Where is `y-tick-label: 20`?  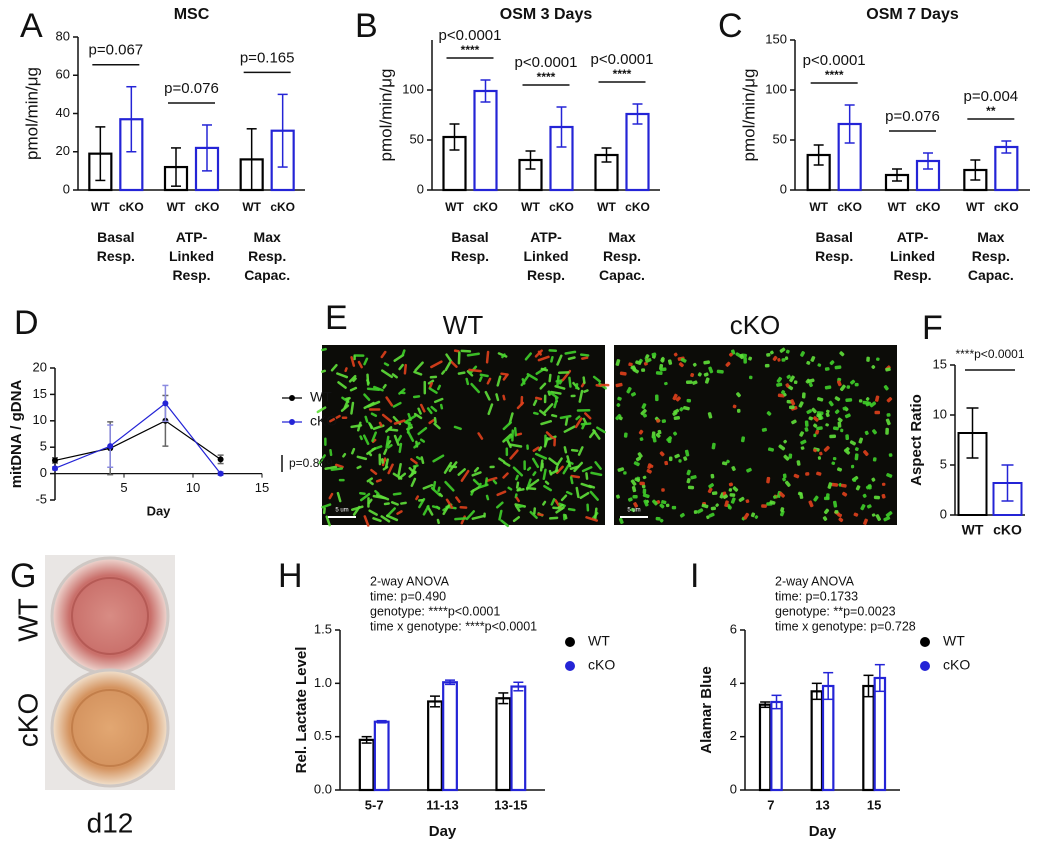
y-tick-label: 20 is located at coordinates (40, 366).